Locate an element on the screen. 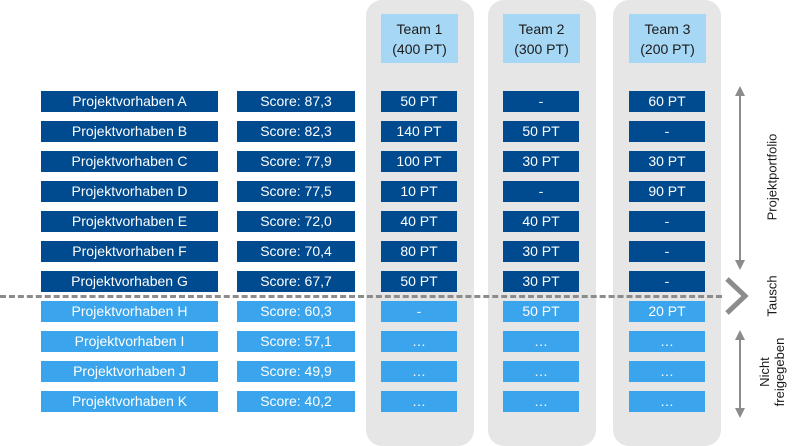 The image size is (800, 446). team-1-capacity: (400 PT) is located at coordinates (419, 48).